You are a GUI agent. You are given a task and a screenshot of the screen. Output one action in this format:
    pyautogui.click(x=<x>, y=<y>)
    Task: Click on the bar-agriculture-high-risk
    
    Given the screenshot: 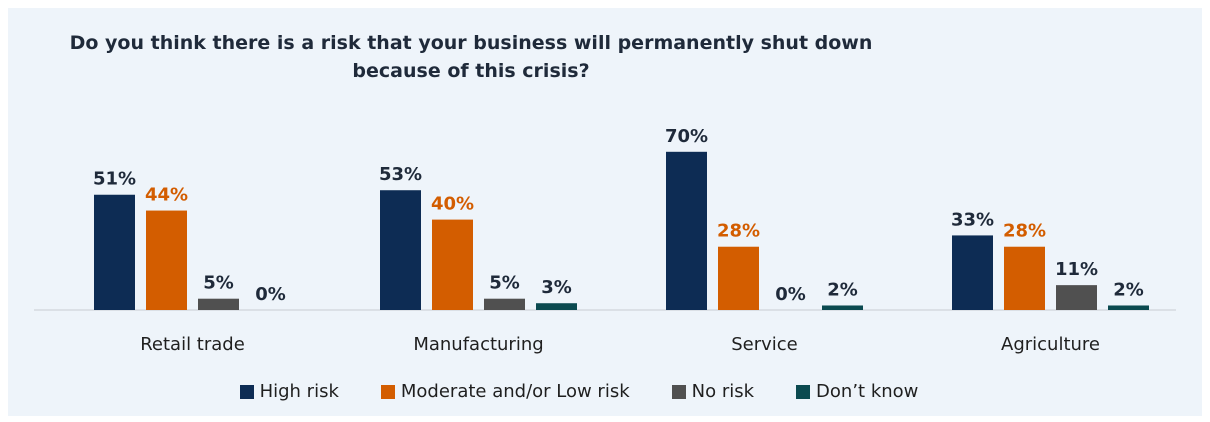 What is the action you would take?
    pyautogui.click(x=972, y=272)
    